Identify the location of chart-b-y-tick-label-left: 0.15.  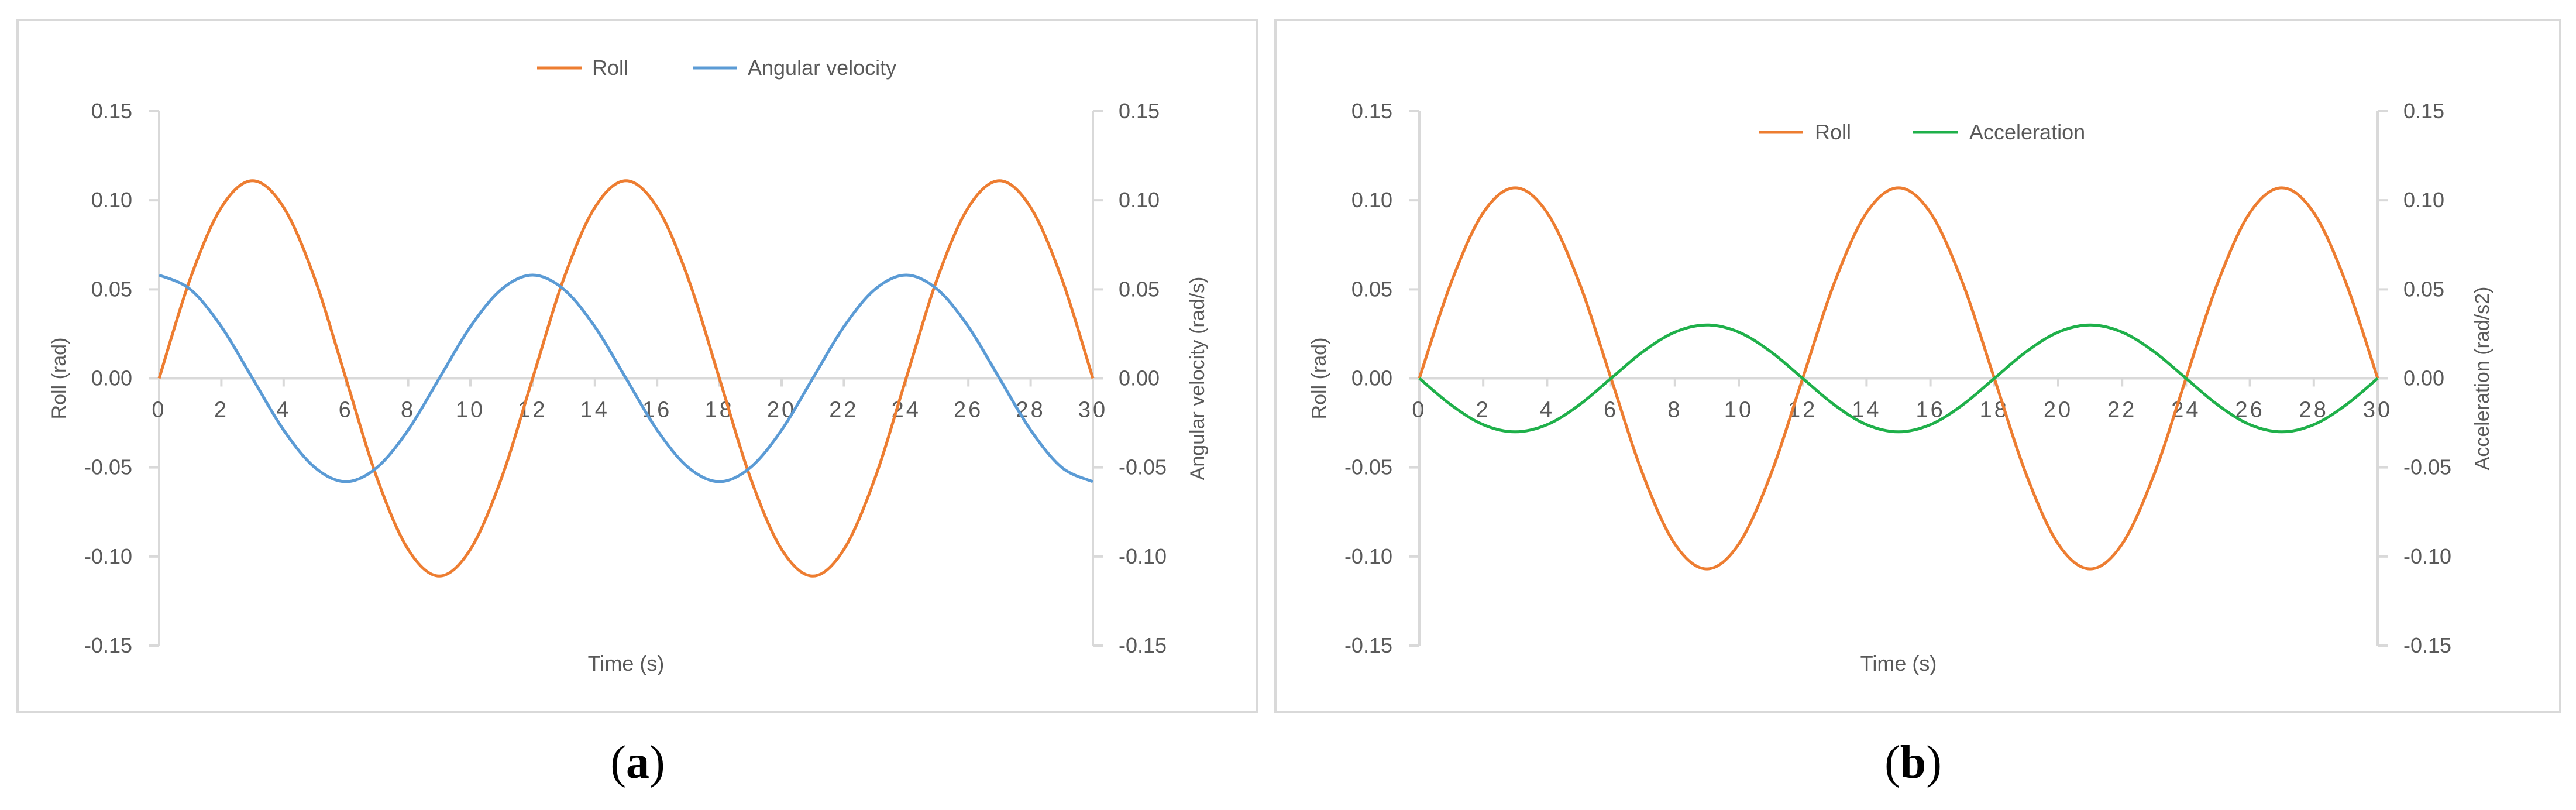
(1371, 111).